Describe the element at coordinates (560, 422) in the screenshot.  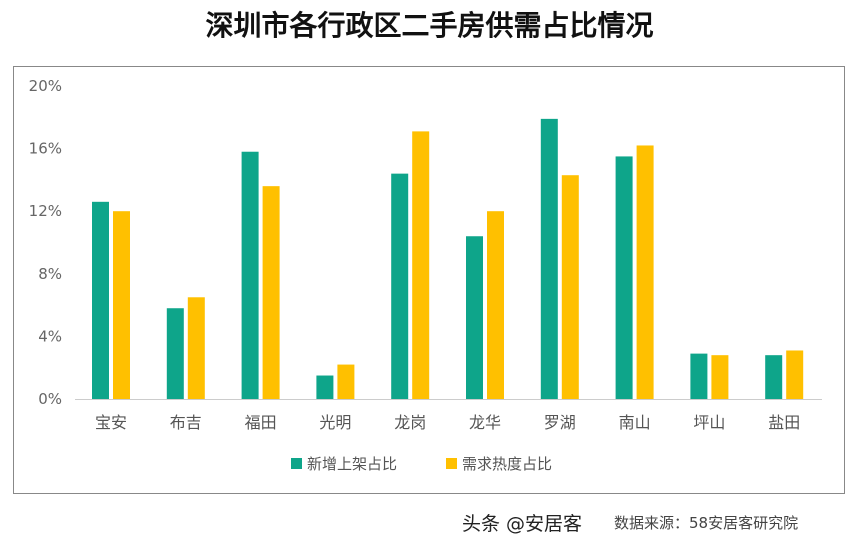
I see `x-tick-label: 罗湖` at that location.